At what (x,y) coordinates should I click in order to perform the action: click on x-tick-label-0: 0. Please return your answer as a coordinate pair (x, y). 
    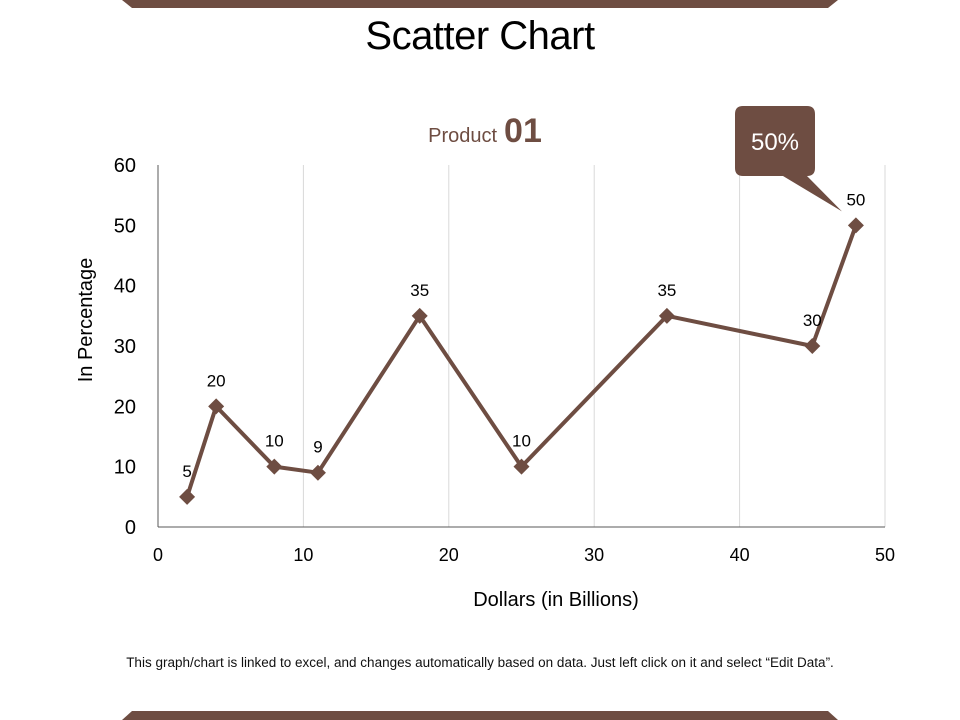
    Looking at the image, I should click on (158, 555).